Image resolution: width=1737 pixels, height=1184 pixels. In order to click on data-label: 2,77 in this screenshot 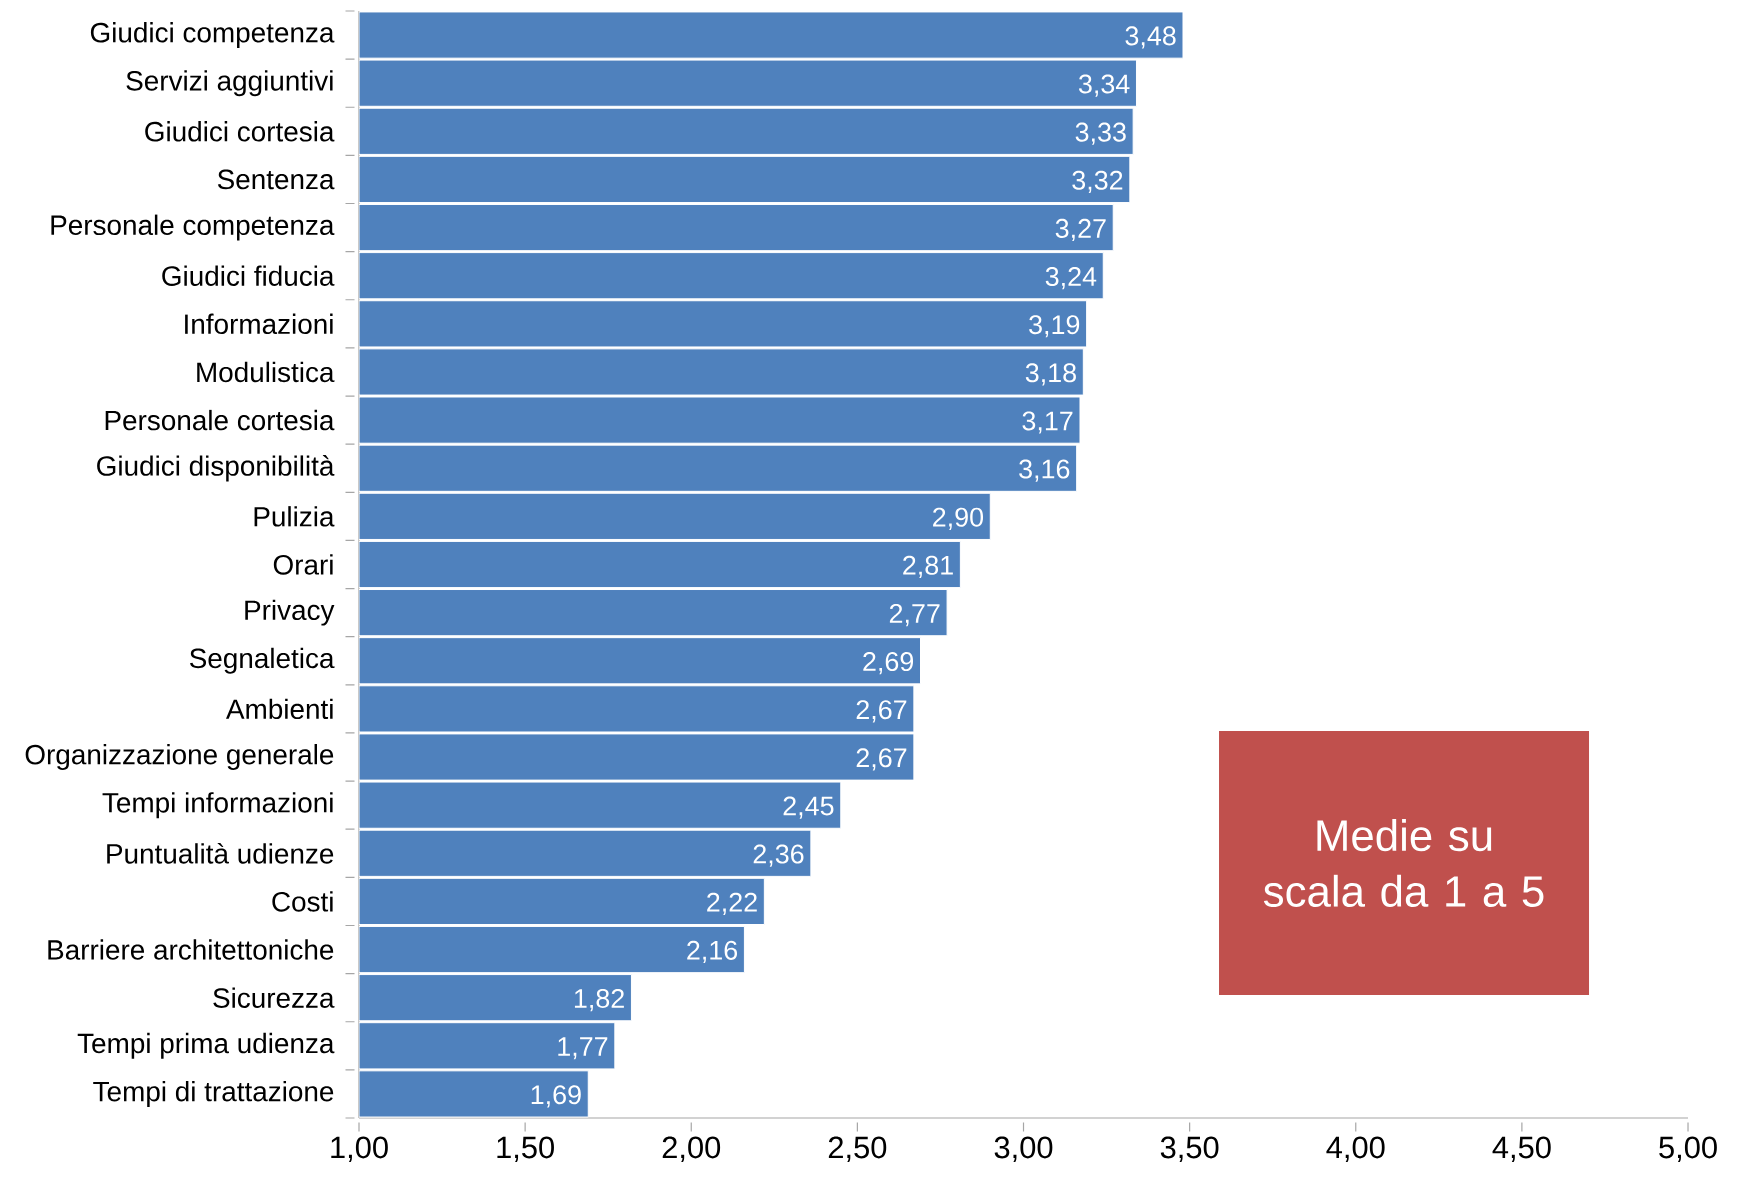, I will do `click(914, 615)`.